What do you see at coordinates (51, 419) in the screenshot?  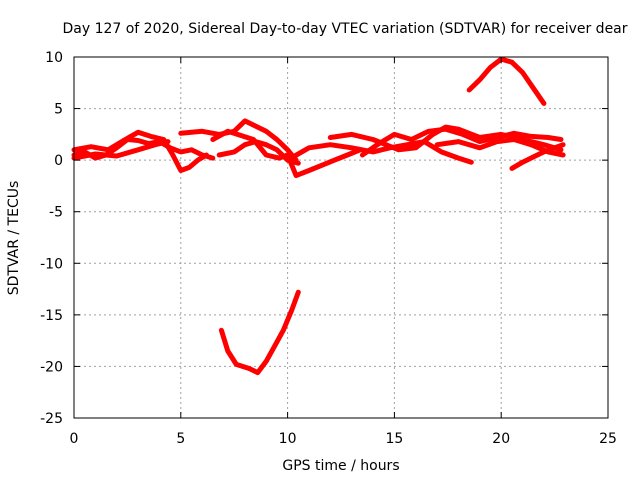 I see `y-tick-label: -25` at bounding box center [51, 419].